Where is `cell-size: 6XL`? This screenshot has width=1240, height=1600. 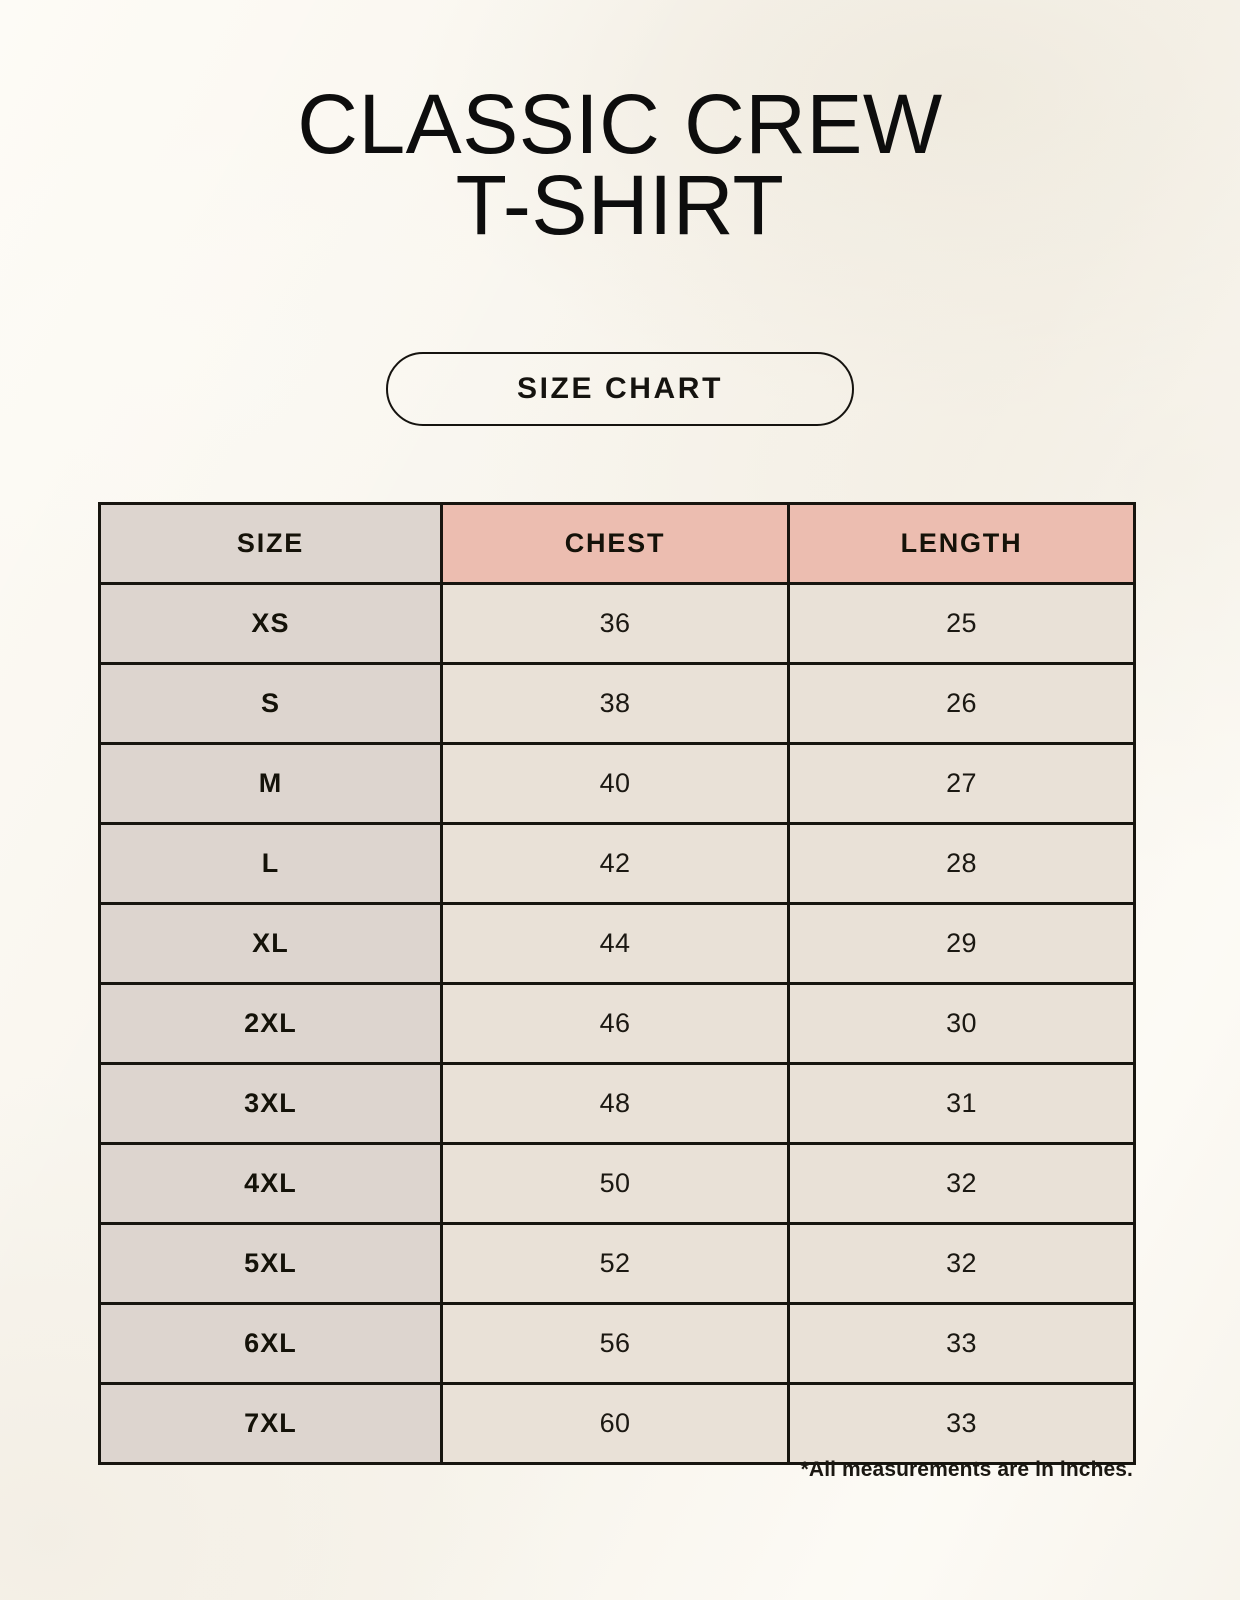
cell-size: 6XL is located at coordinates (270, 1343).